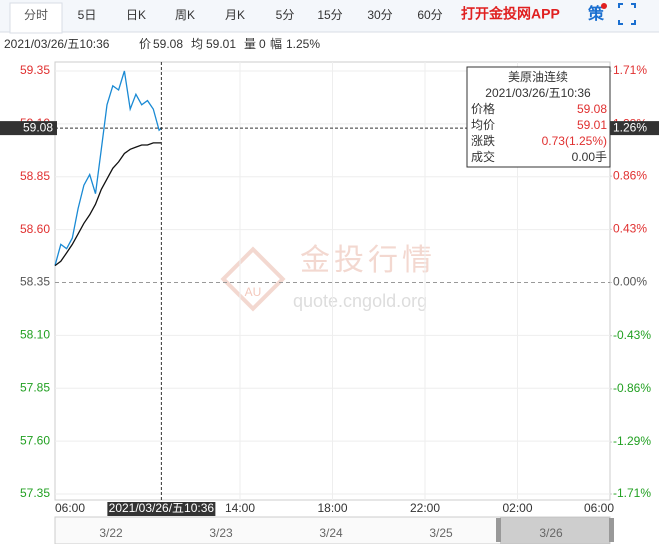 The height and width of the screenshot is (544, 659). What do you see at coordinates (538, 117) in the screenshot?
I see `tooltip-box` at bounding box center [538, 117].